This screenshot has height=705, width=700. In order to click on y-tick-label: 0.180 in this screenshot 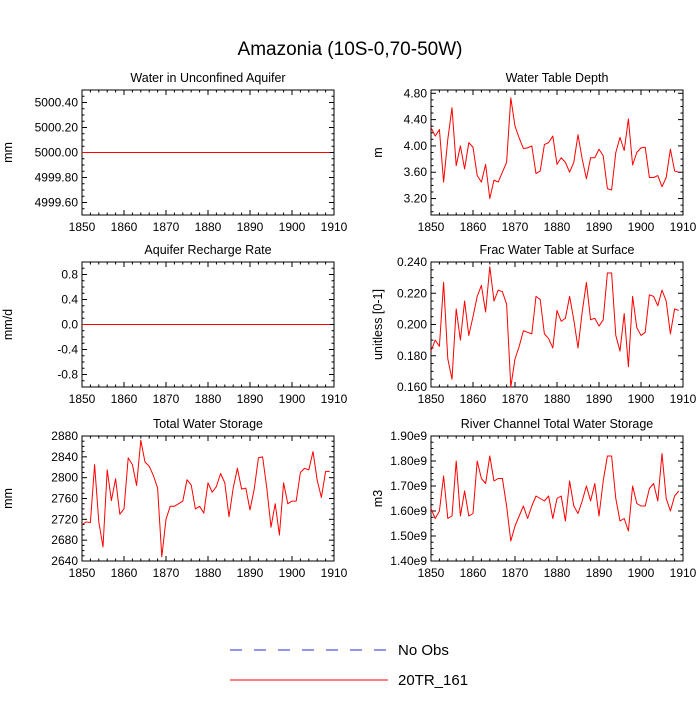, I will do `click(412, 356)`.